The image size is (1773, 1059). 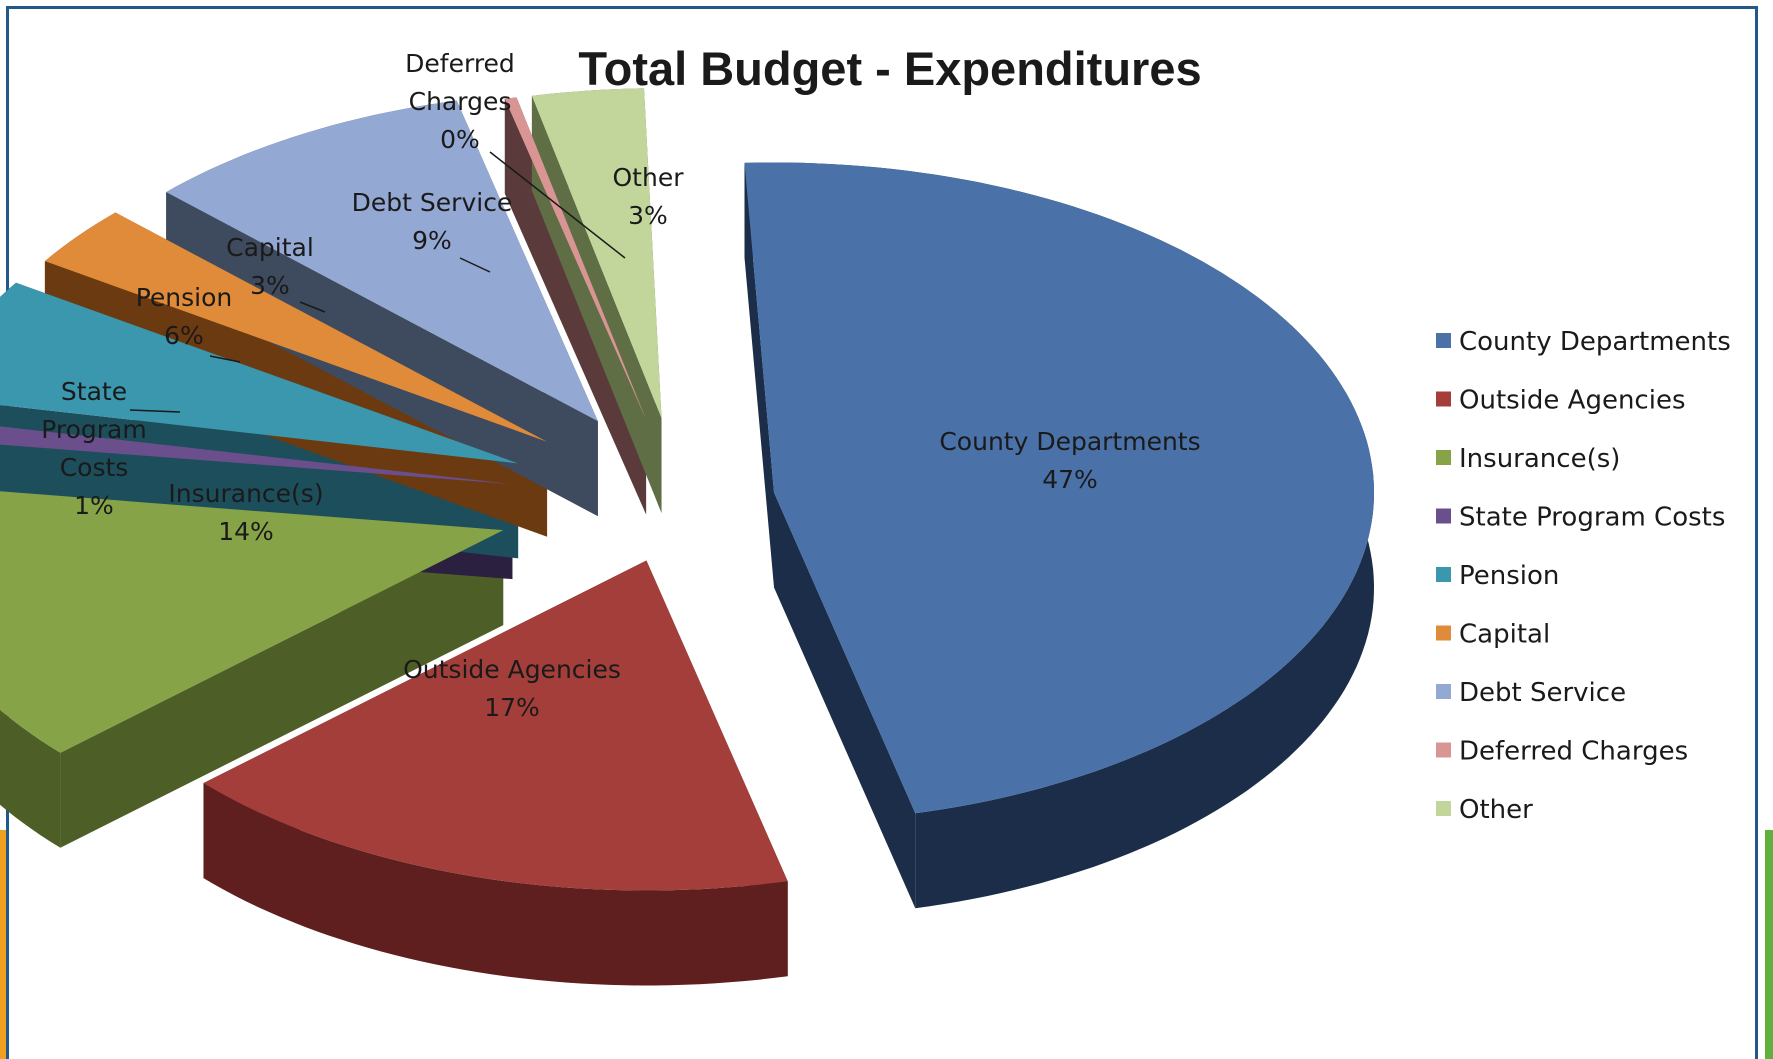 What do you see at coordinates (1573, 752) in the screenshot?
I see `legend-label-deferred-charges: Deferred Charges` at bounding box center [1573, 752].